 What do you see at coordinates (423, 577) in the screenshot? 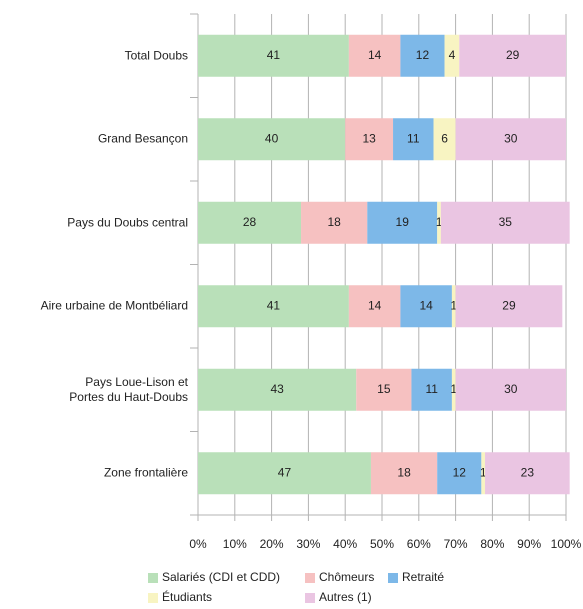
I see `legend-label: Retraité` at bounding box center [423, 577].